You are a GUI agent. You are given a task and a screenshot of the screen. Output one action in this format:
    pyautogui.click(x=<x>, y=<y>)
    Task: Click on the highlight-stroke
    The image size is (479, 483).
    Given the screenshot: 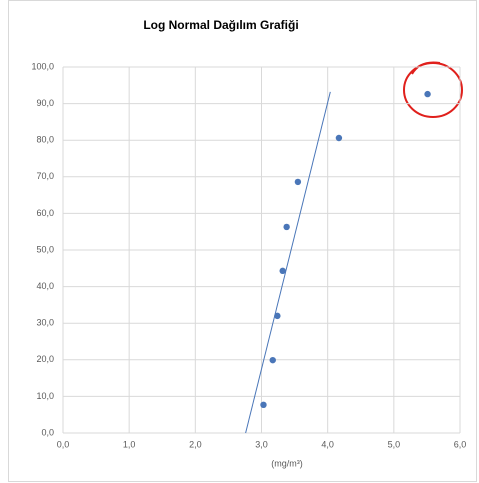 What is the action you would take?
    pyautogui.click(x=426, y=68)
    